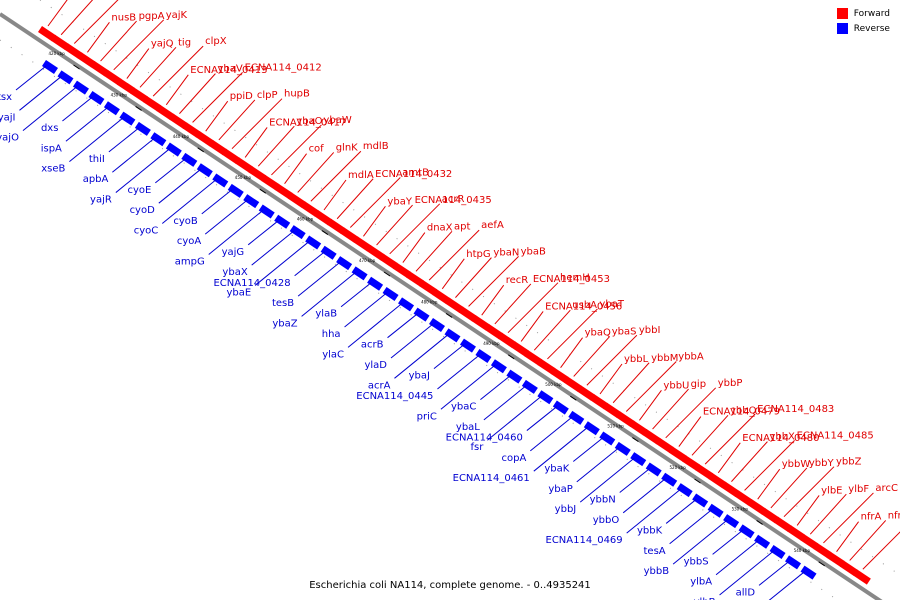 The image size is (900, 600). I want to click on forward-gene-label: aefA, so click(492, 225).